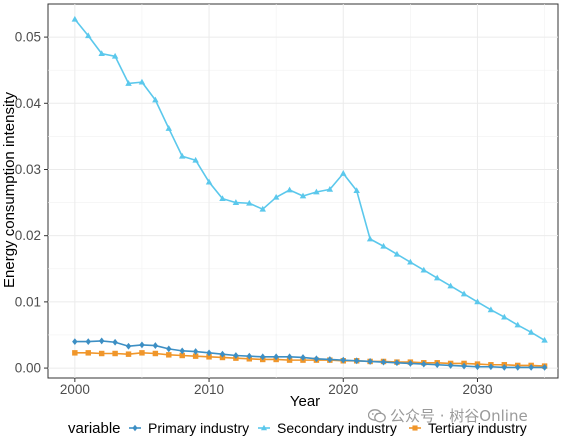  What do you see at coordinates (377, 416) in the screenshot?
I see `wechat-icon` at bounding box center [377, 416].